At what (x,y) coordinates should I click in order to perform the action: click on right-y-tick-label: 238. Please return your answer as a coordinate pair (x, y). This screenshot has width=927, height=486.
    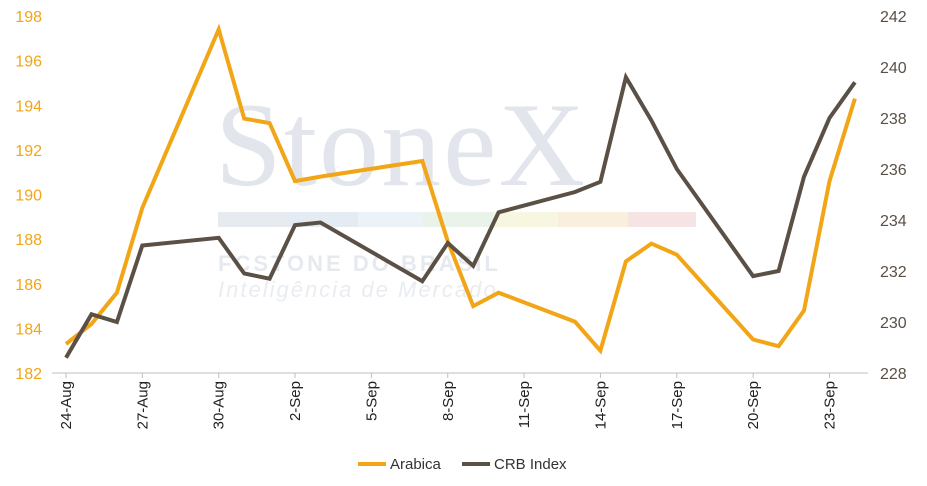
    Looking at the image, I should click on (893, 119).